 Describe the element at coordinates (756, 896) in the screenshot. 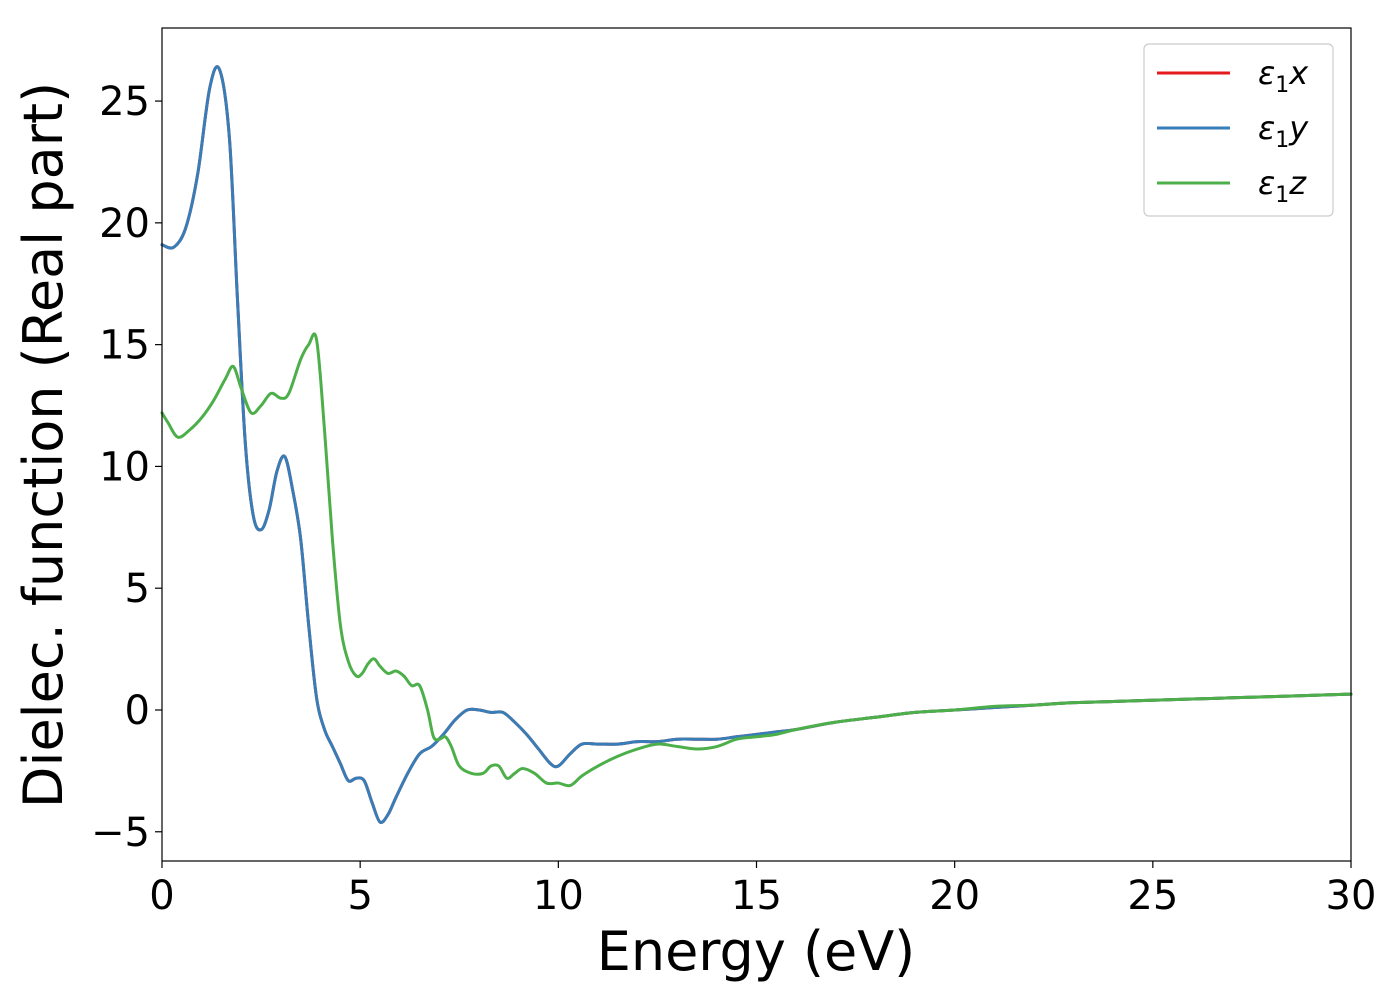

I see `x-tick-label: 15` at that location.